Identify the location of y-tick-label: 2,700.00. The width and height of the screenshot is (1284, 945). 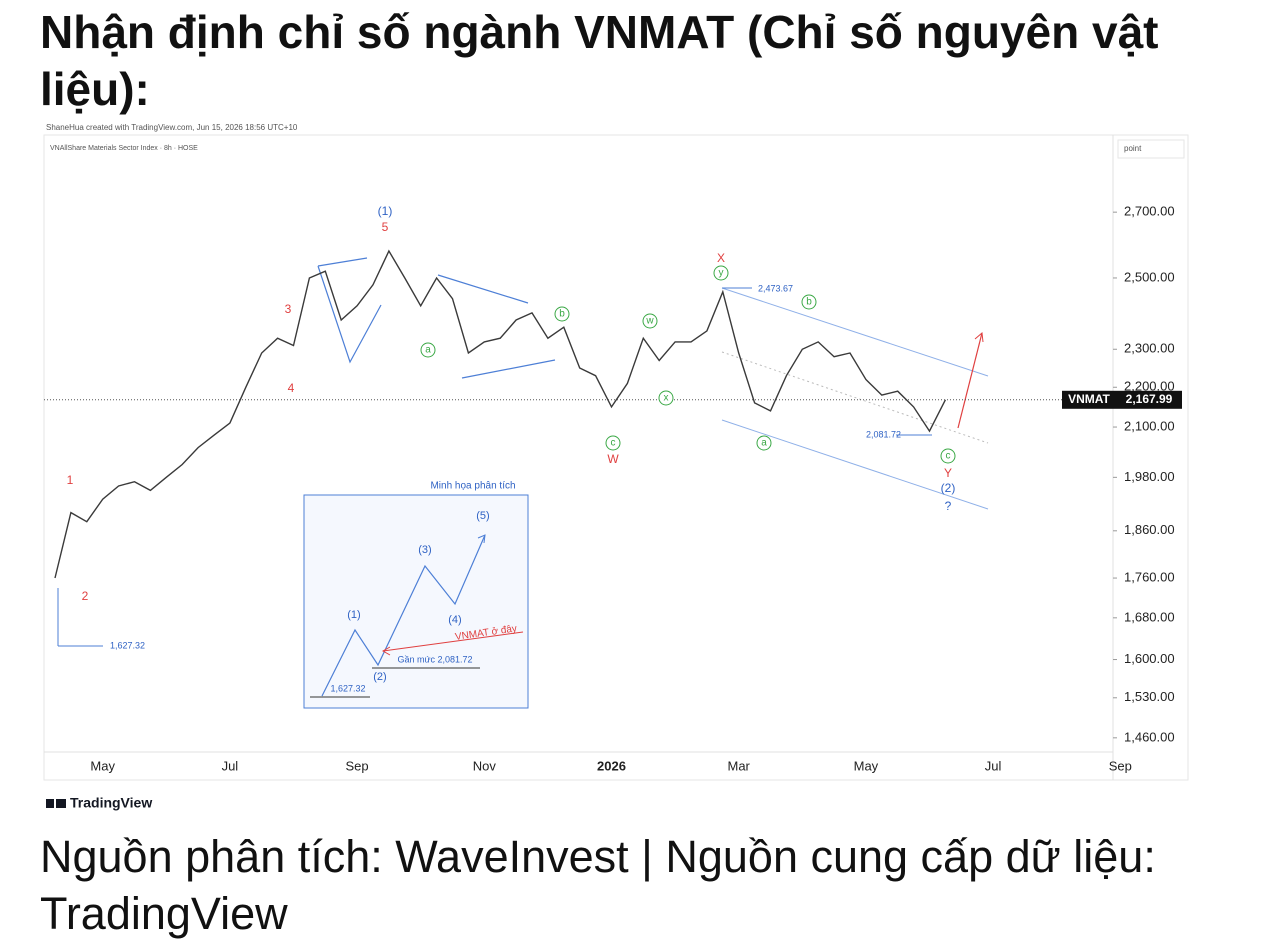
(1149, 211).